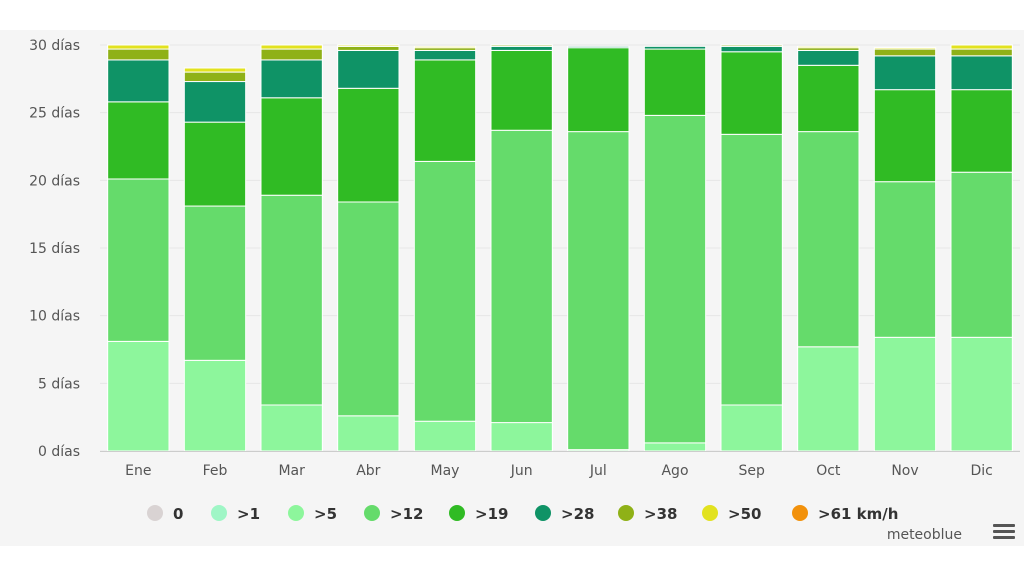 This screenshot has height=576, width=1024. Describe the element at coordinates (54, 46) in the screenshot. I see `y-tick-label: 30 días` at that location.